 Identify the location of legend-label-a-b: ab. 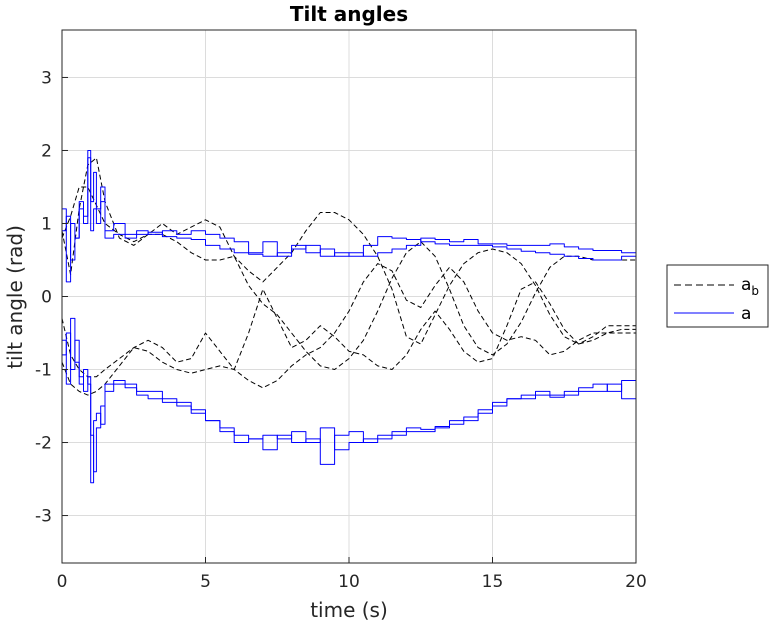
(750, 286).